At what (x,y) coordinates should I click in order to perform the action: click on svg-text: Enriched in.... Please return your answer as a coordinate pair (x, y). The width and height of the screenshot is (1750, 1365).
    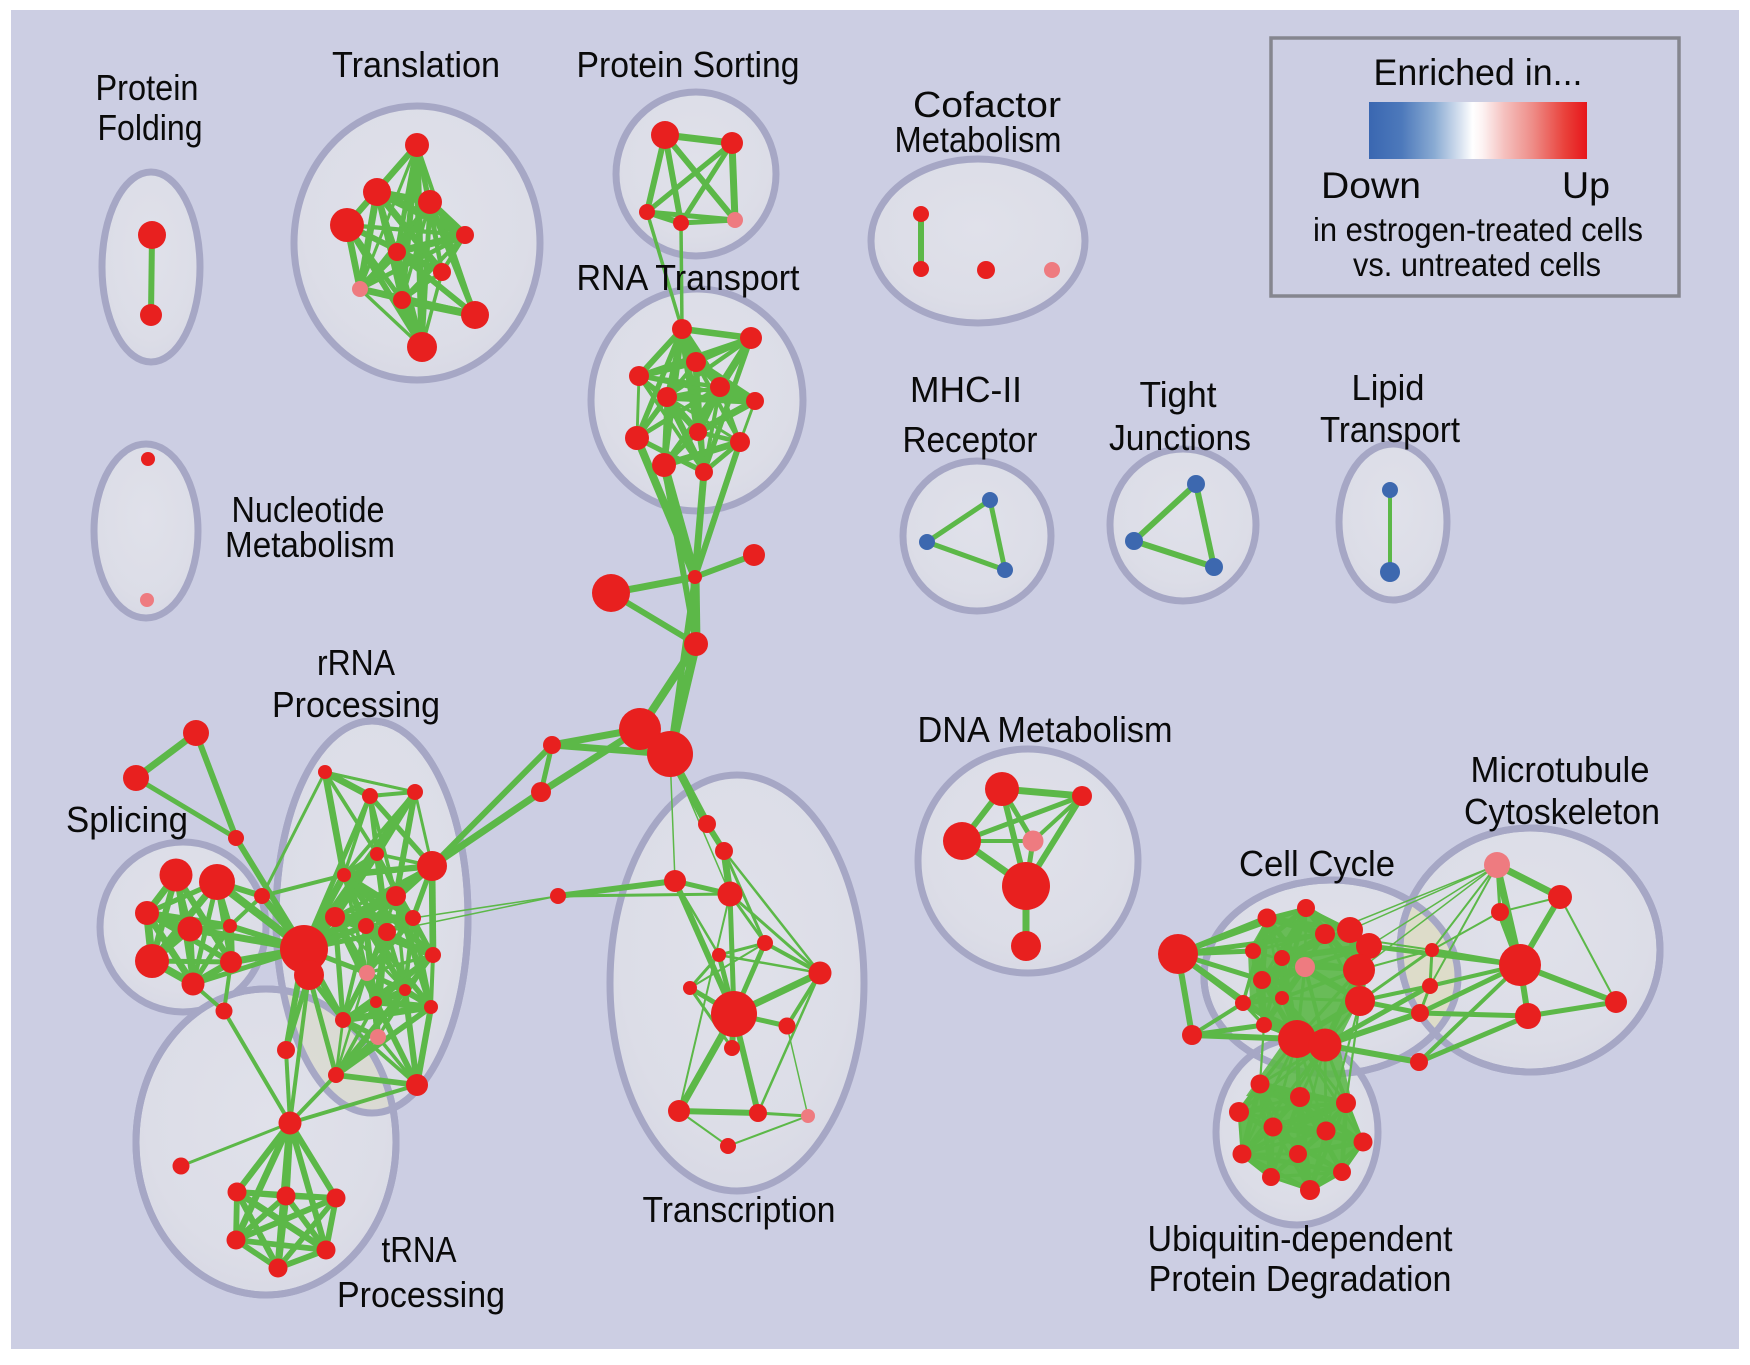
    Looking at the image, I should click on (1478, 72).